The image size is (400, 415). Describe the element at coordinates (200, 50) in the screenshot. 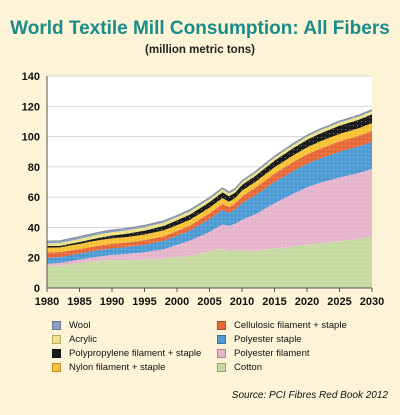

I see `chart-subtitle: (million metric tons)` at that location.